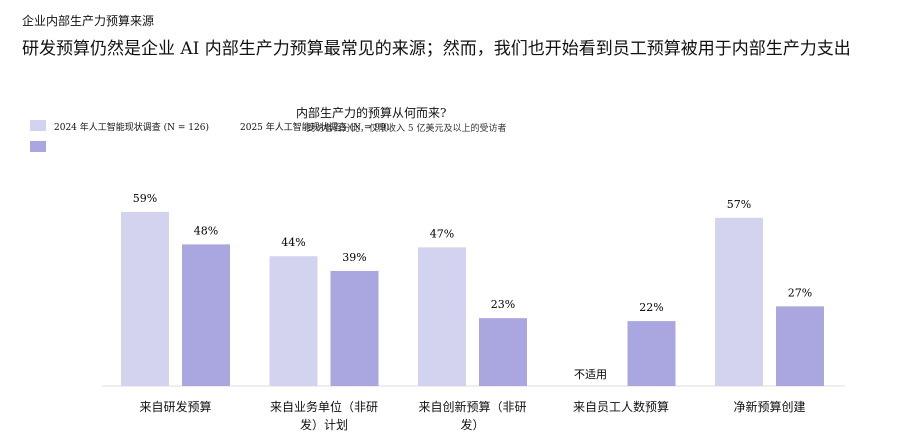 The image size is (897, 448). I want to click on chart-title: 内部生产力的预算从何而来?, so click(371, 113).